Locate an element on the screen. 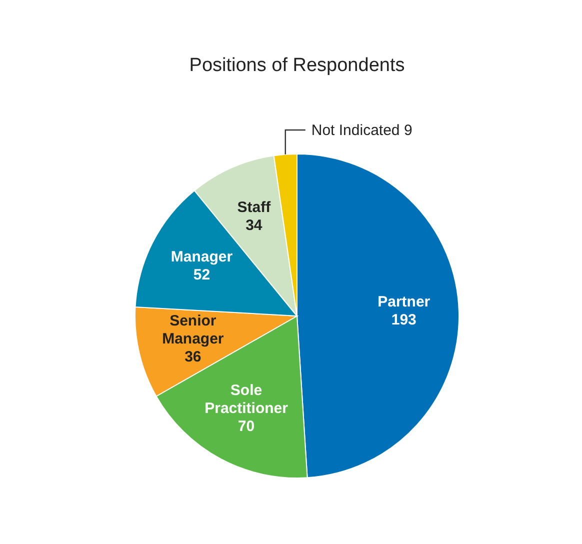 The width and height of the screenshot is (582, 544). data-label: 193 is located at coordinates (403, 320).